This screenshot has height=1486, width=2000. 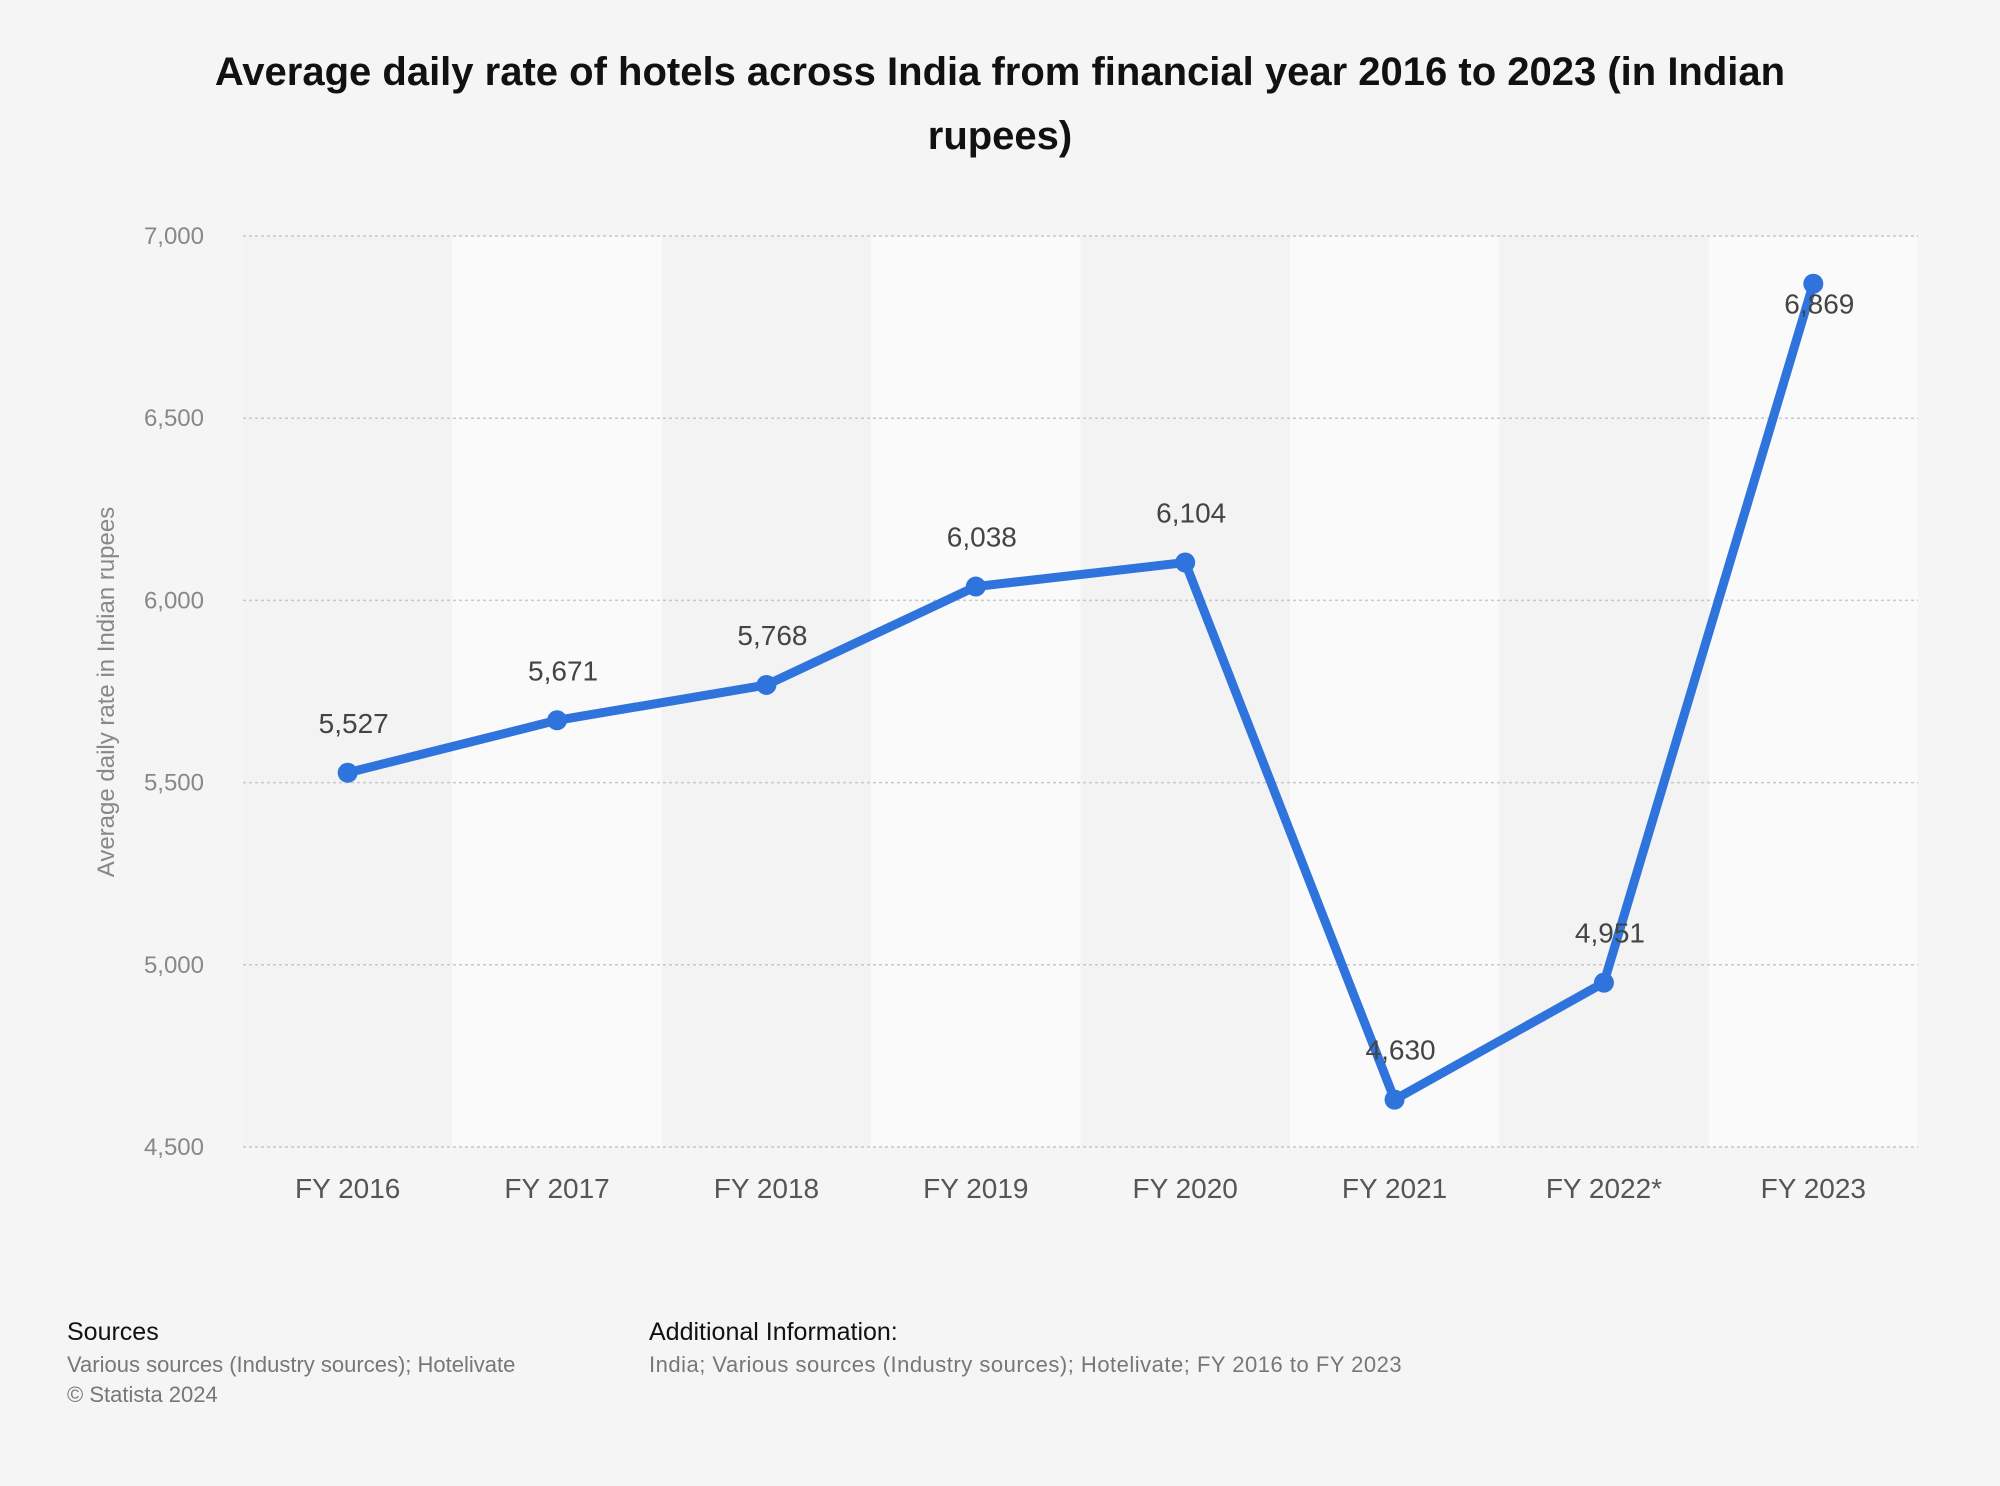 What do you see at coordinates (1401, 1050) in the screenshot?
I see `data-label: 4,630` at bounding box center [1401, 1050].